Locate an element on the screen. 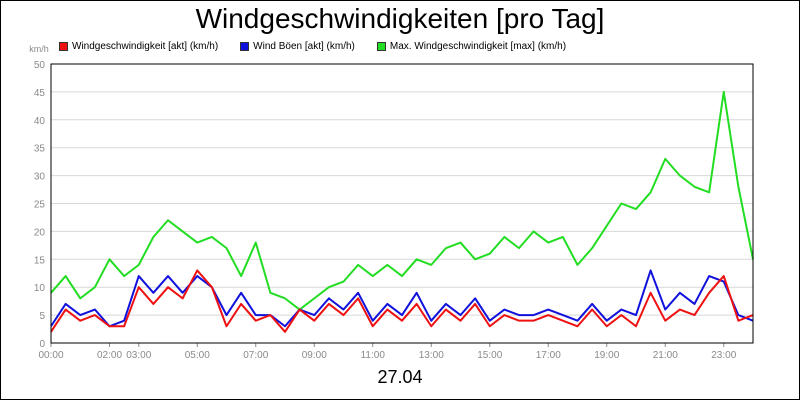  legend-label-wind-speed: Windgeschwindigkeit [akt] (km/h) is located at coordinates (145, 46).